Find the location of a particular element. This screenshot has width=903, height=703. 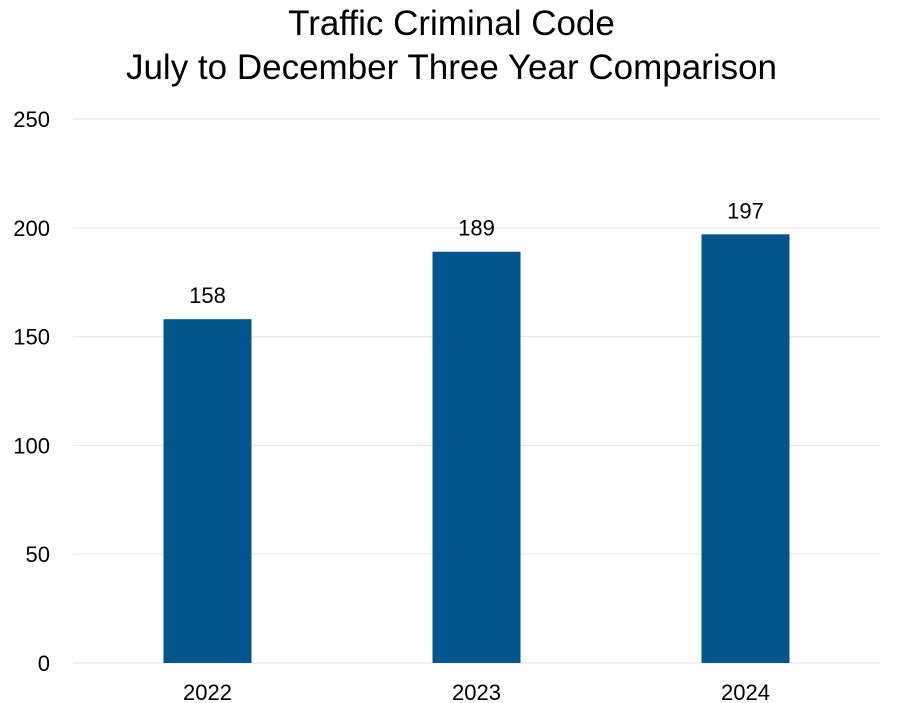

data-labels: 158 189 197 is located at coordinates (476, 253).